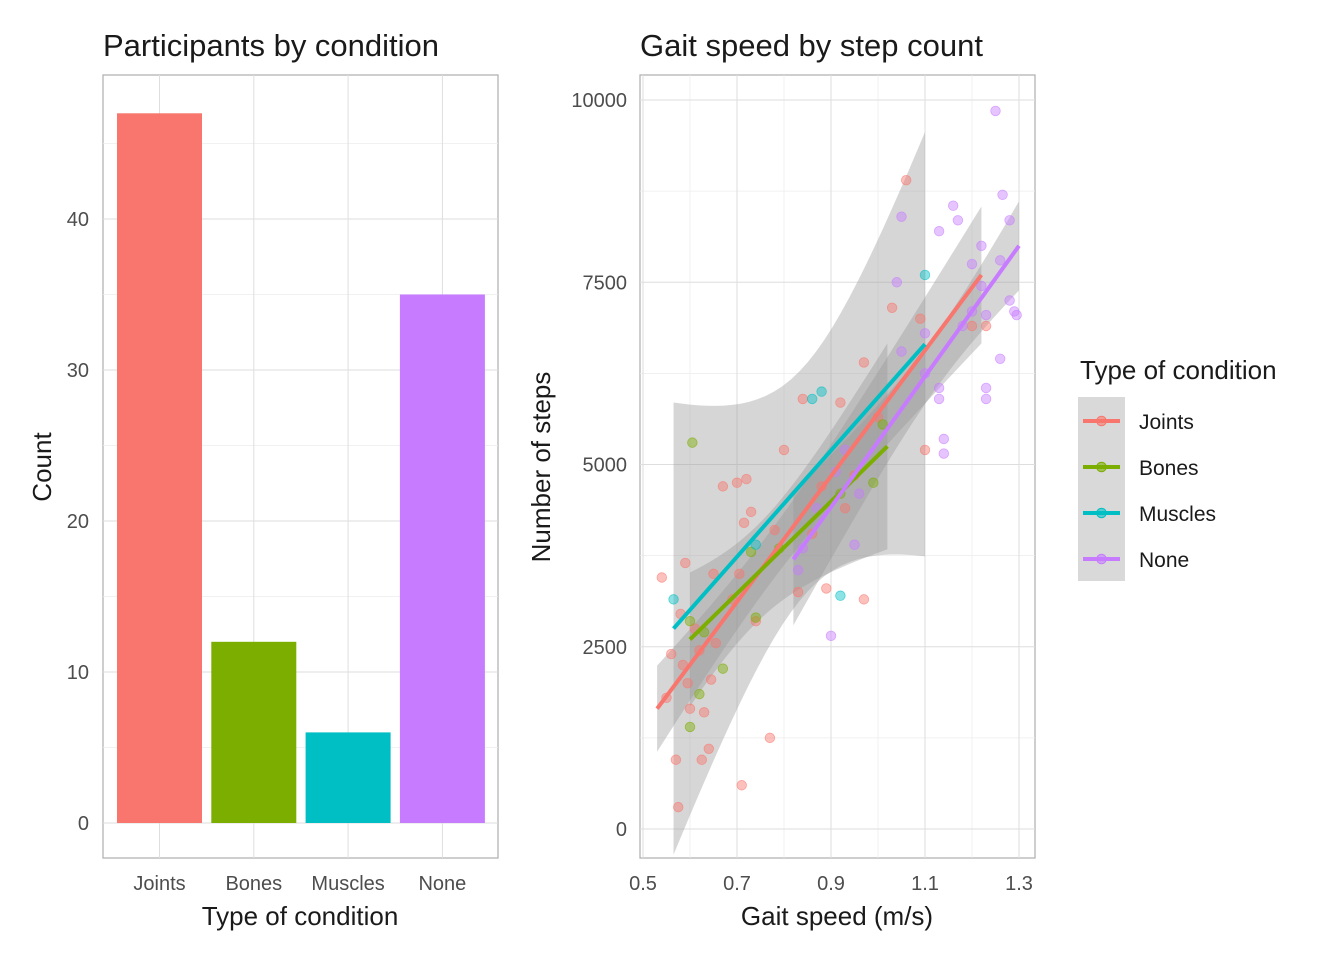  What do you see at coordinates (925, 884) in the screenshot?
I see `scatter-x-tick-label: 1.1` at bounding box center [925, 884].